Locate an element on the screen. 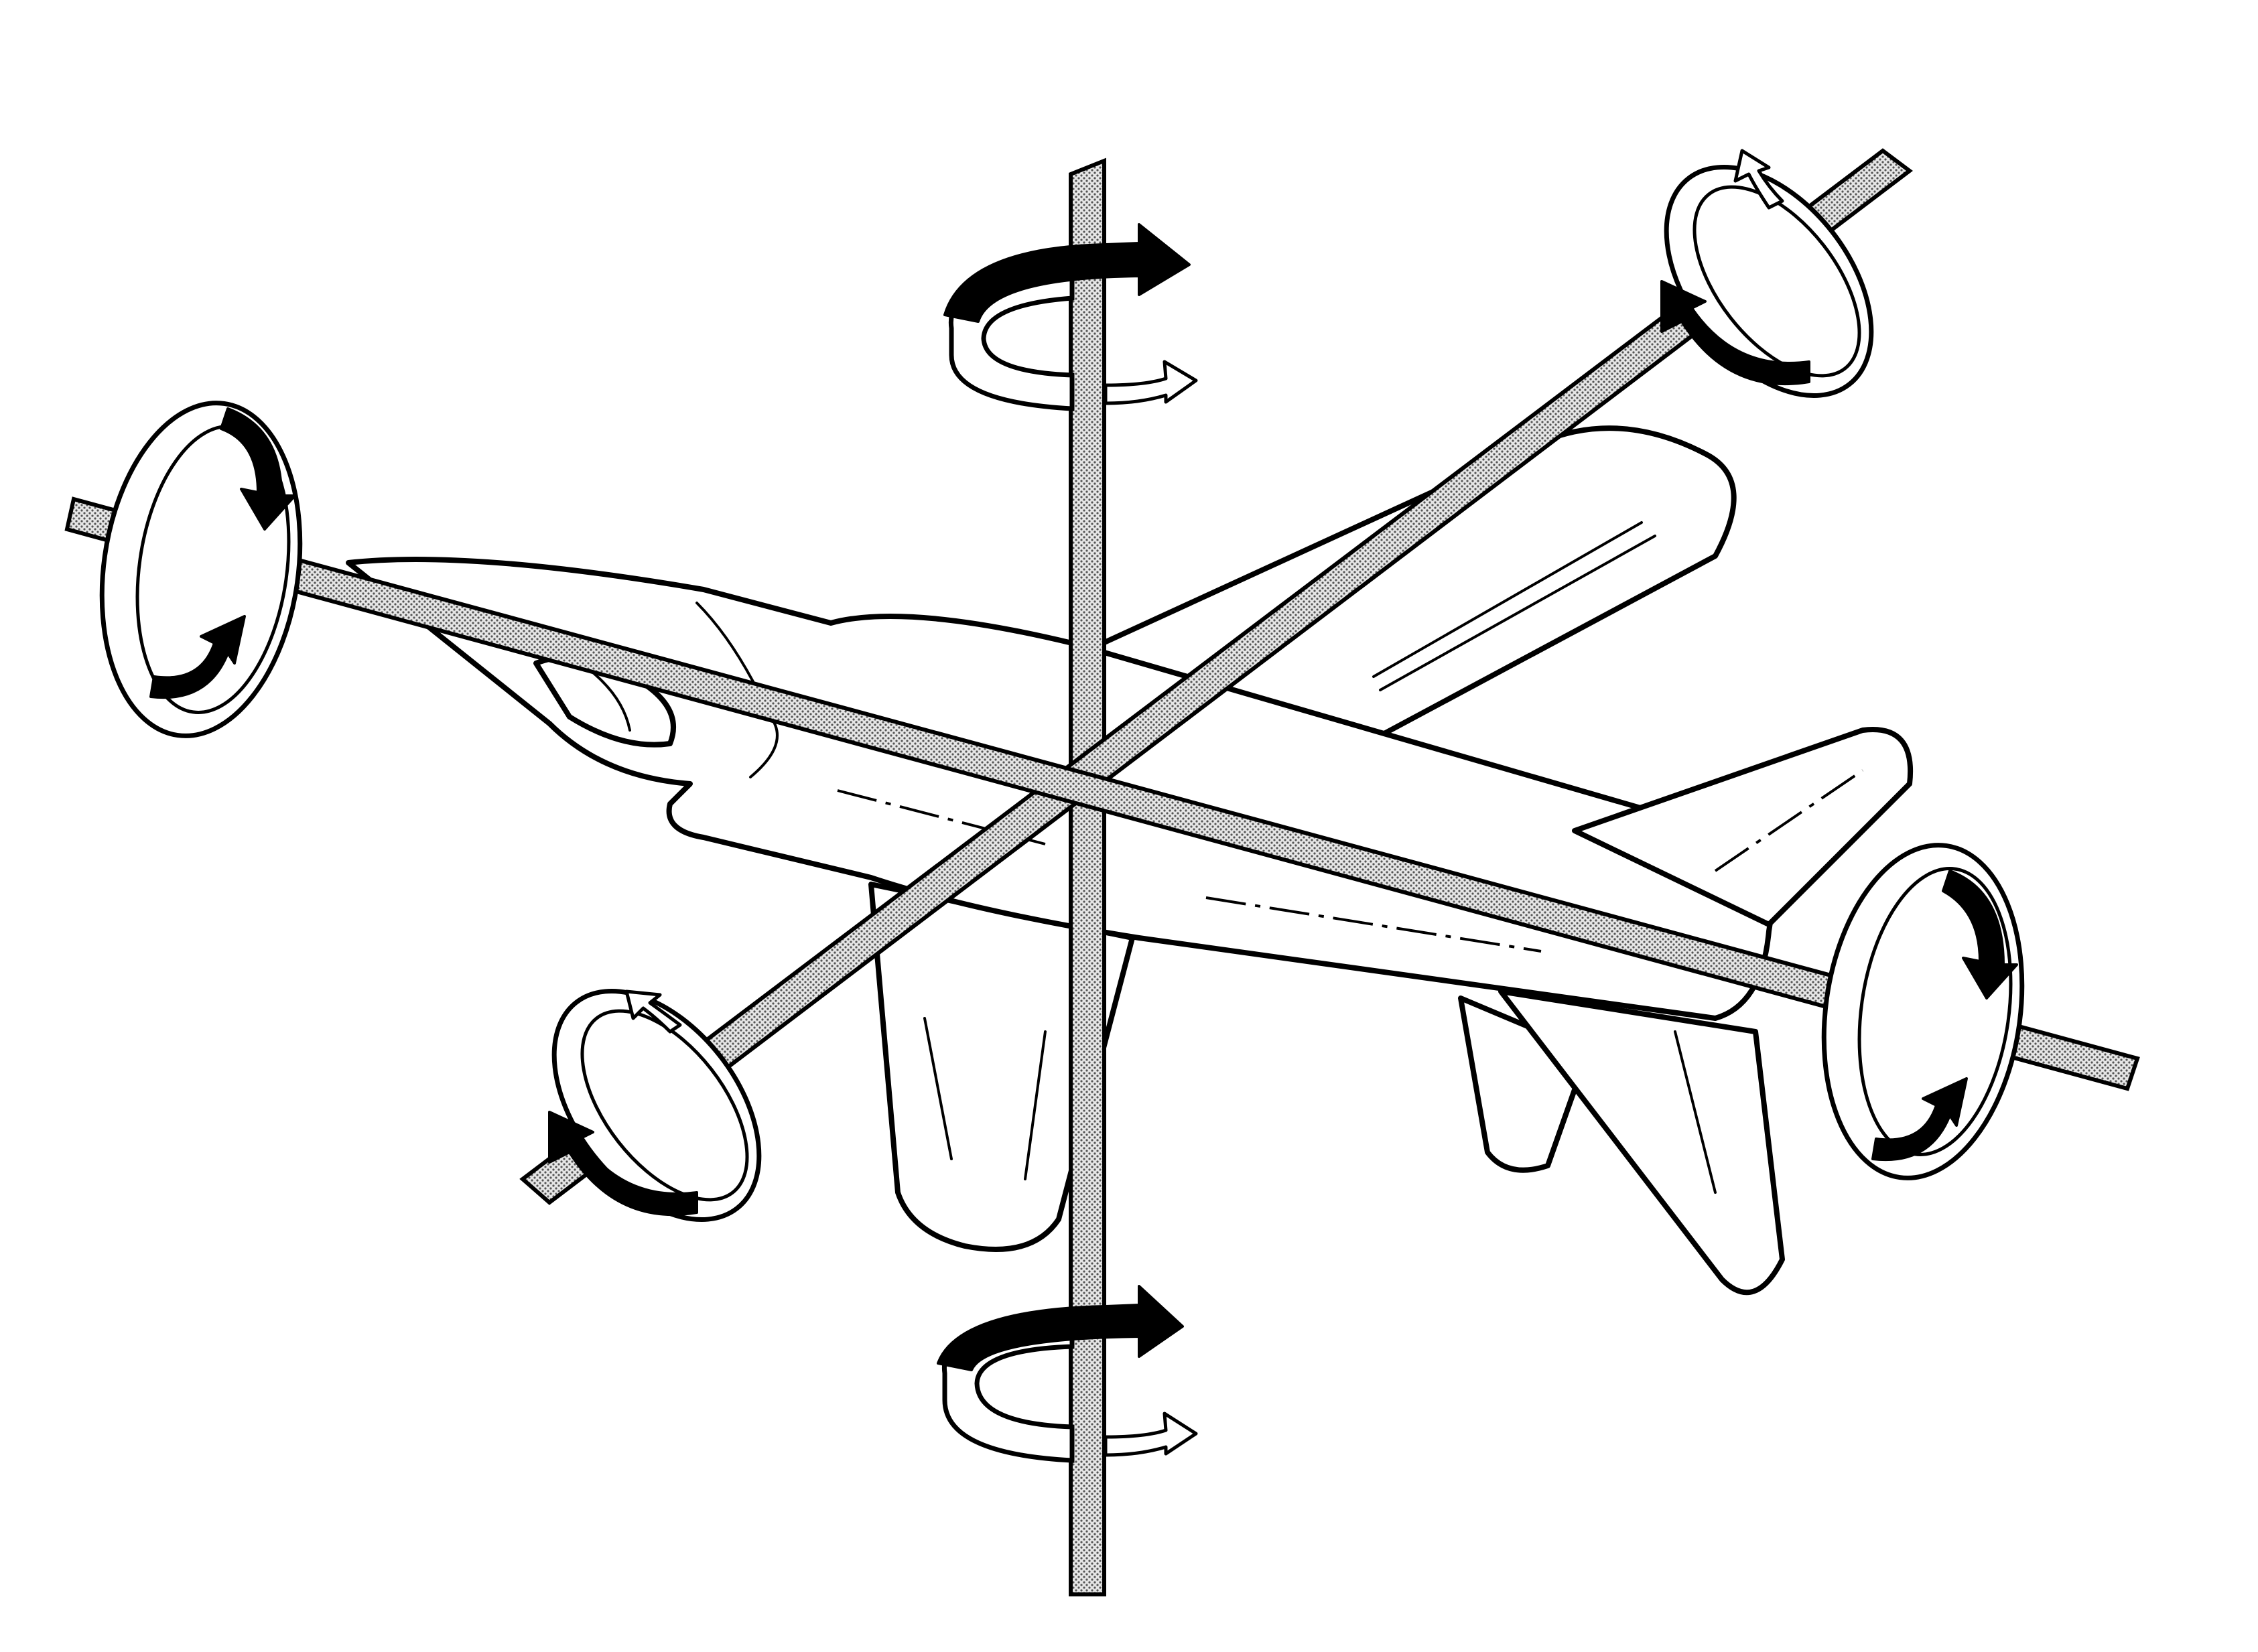  pitch-rotation-upper is located at coordinates (1767, 273).